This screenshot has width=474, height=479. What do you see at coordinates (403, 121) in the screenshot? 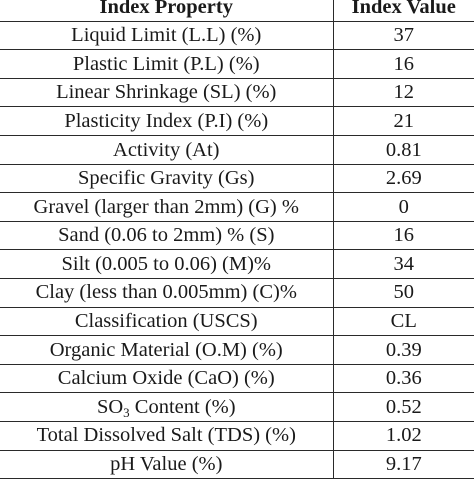
I see `value-cell: 21` at bounding box center [403, 121].